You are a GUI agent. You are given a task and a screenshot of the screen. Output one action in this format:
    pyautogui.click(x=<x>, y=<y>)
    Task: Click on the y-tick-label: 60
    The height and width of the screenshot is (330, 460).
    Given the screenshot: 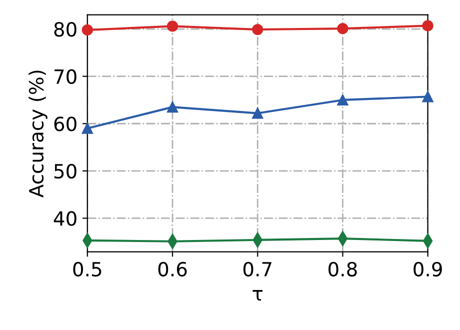 What is the action you would take?
    pyautogui.click(x=65, y=124)
    